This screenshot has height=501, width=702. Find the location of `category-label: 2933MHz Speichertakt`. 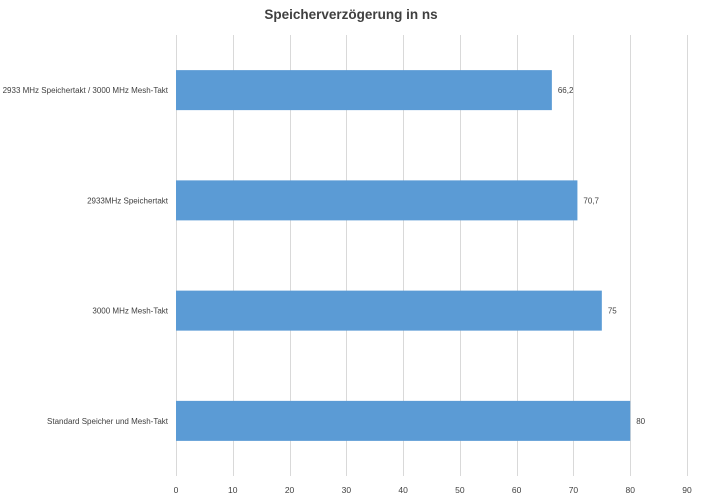

category-label: 2933MHz Speichertakt is located at coordinates (128, 200).